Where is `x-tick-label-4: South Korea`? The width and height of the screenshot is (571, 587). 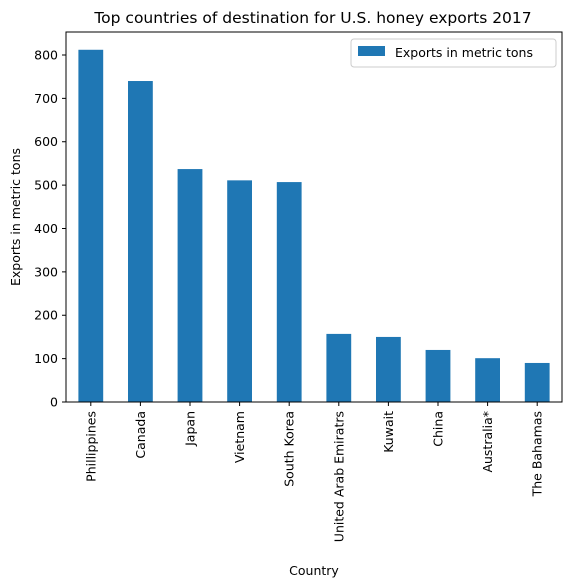
x-tick-label-4: South Korea is located at coordinates (289, 449).